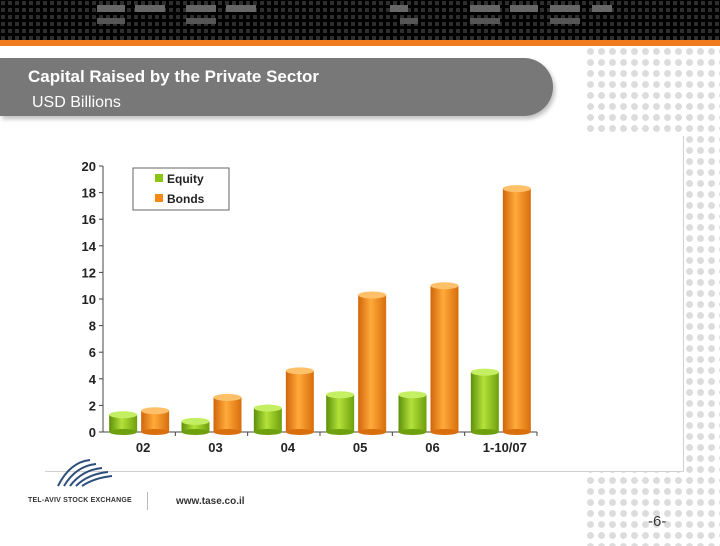 The width and height of the screenshot is (720, 546). What do you see at coordinates (276, 87) in the screenshot?
I see `title-banner` at bounding box center [276, 87].